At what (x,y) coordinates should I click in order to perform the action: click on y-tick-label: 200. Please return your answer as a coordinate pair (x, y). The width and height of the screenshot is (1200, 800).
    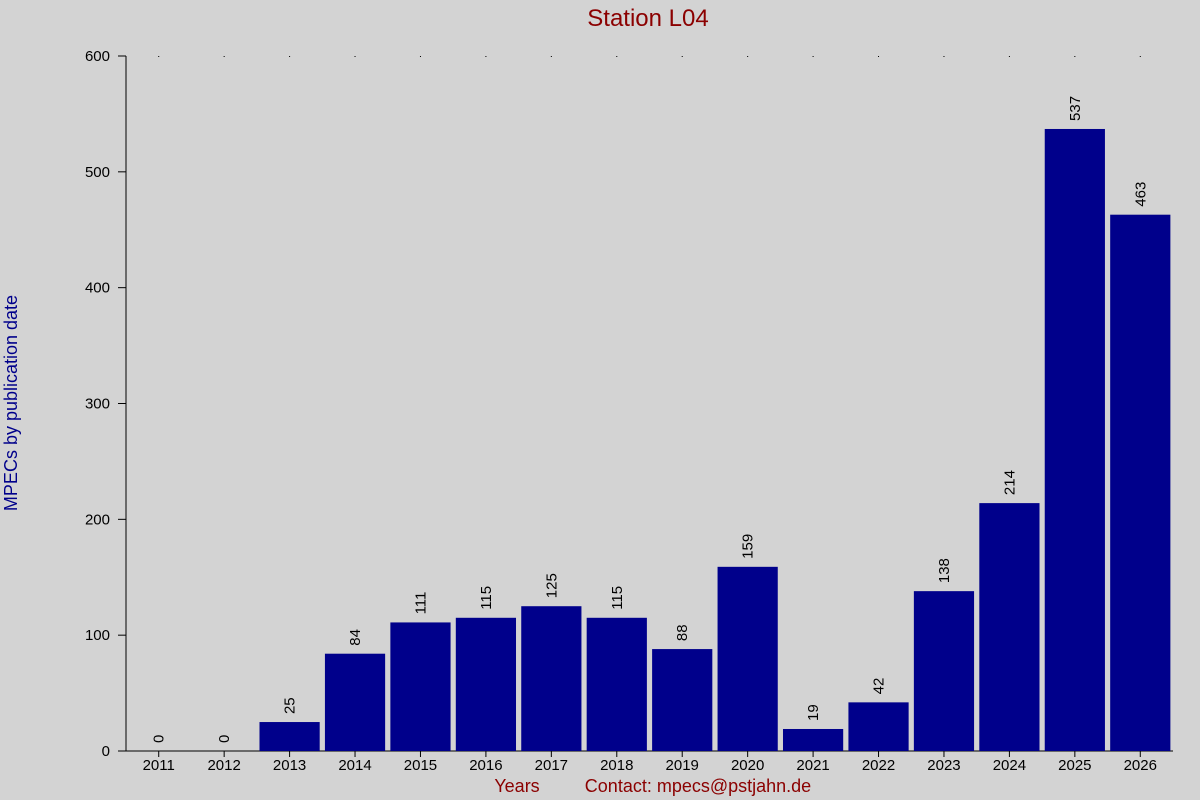
    Looking at the image, I should click on (97, 519).